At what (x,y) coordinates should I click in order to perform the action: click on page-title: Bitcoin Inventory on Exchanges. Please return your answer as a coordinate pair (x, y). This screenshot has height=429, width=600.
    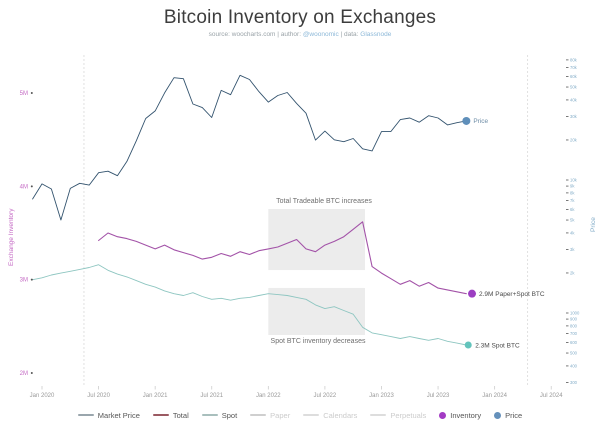
    Looking at the image, I should click on (300, 17).